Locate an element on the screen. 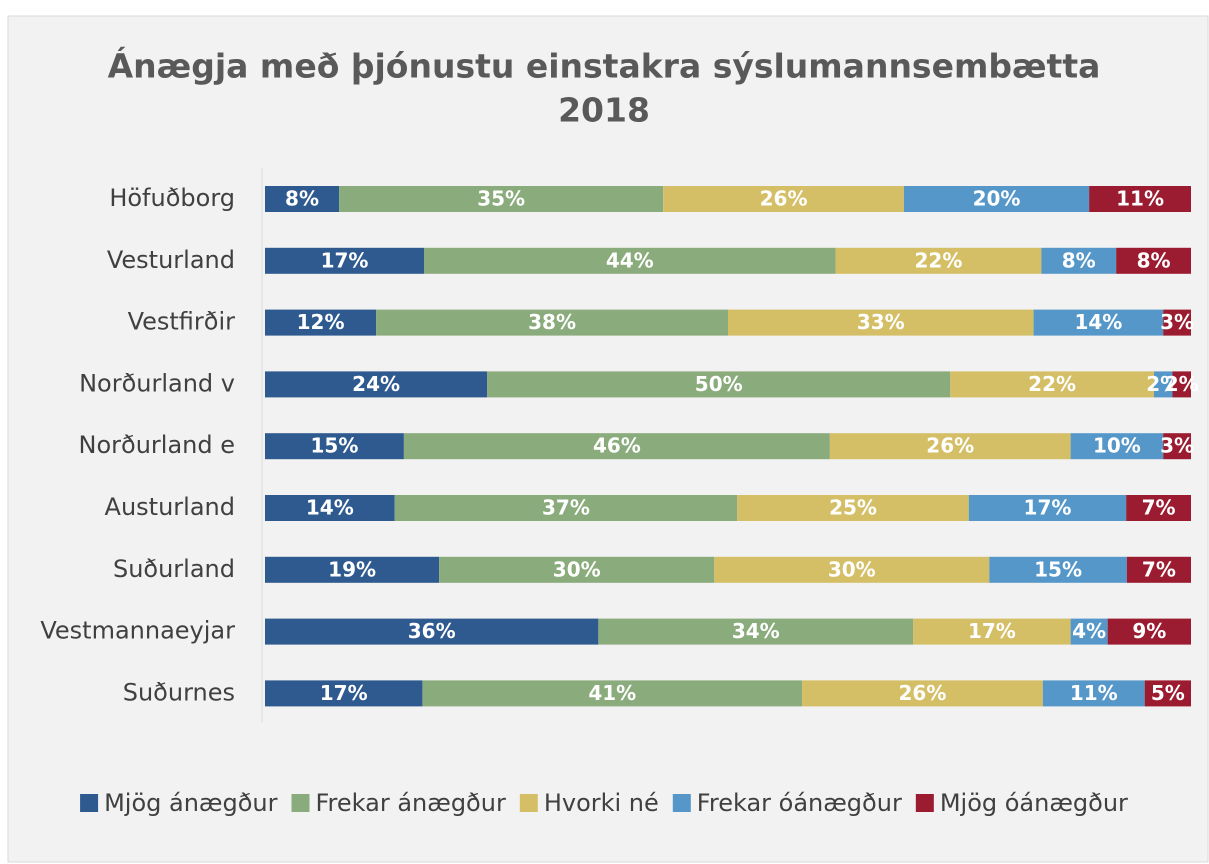 The height and width of the screenshot is (864, 1209). data-label: 2% is located at coordinates (1182, 384).